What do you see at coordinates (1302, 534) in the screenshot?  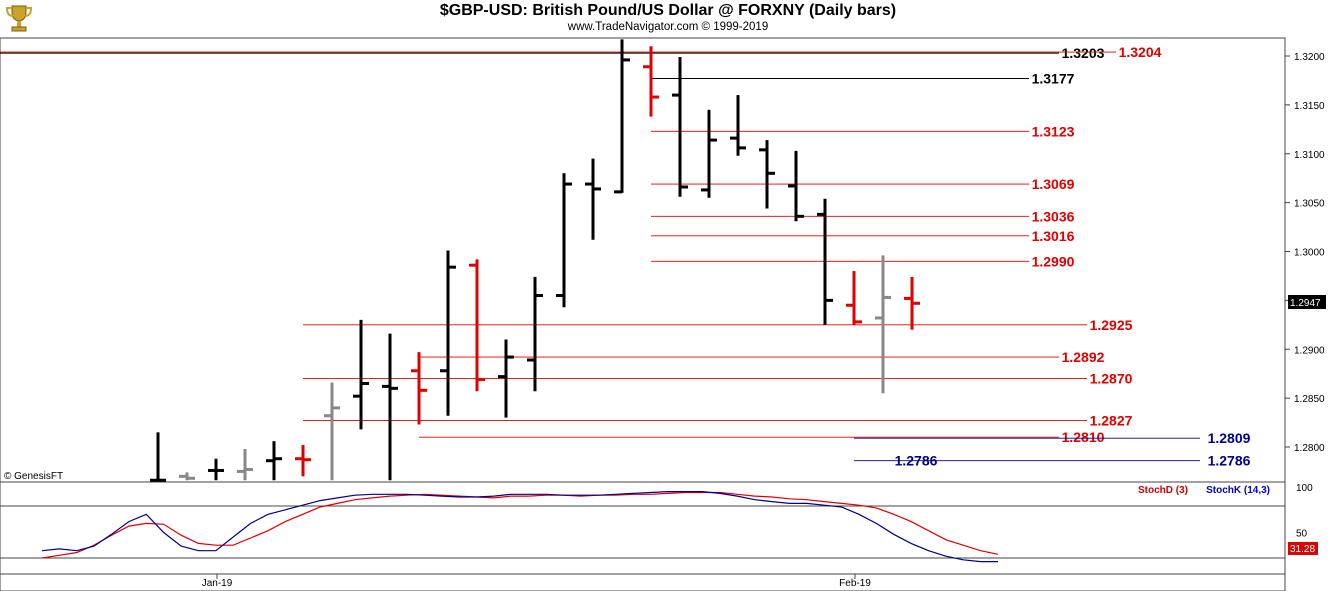 I see `stoch-tick-label: 50` at bounding box center [1302, 534].